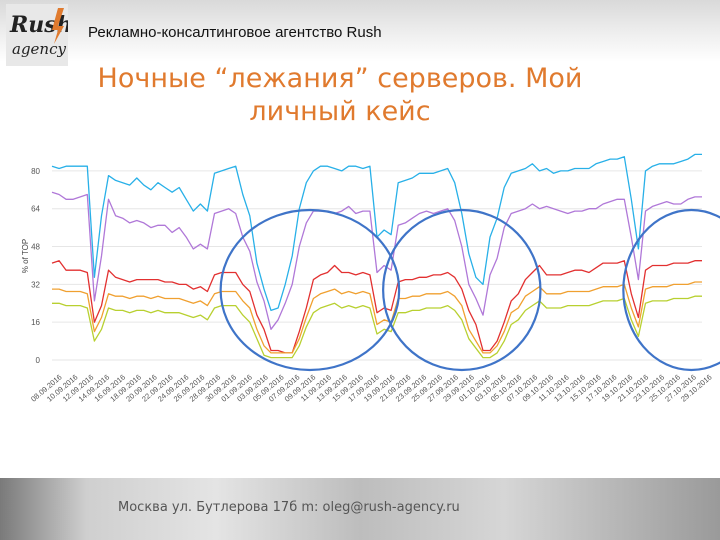 This screenshot has width=720, height=540. Describe the element at coordinates (340, 111) in the screenshot. I see `slide-title-line-2: личный кейс` at that location.